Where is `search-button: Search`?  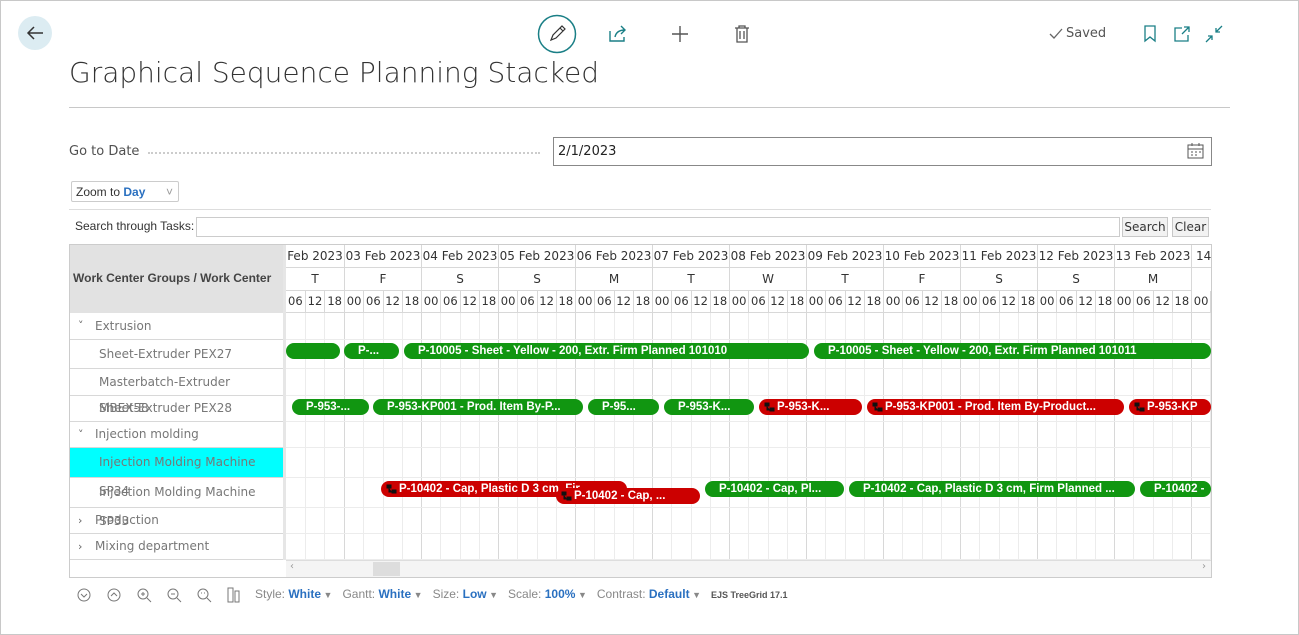 search-button: Search is located at coordinates (1145, 227).